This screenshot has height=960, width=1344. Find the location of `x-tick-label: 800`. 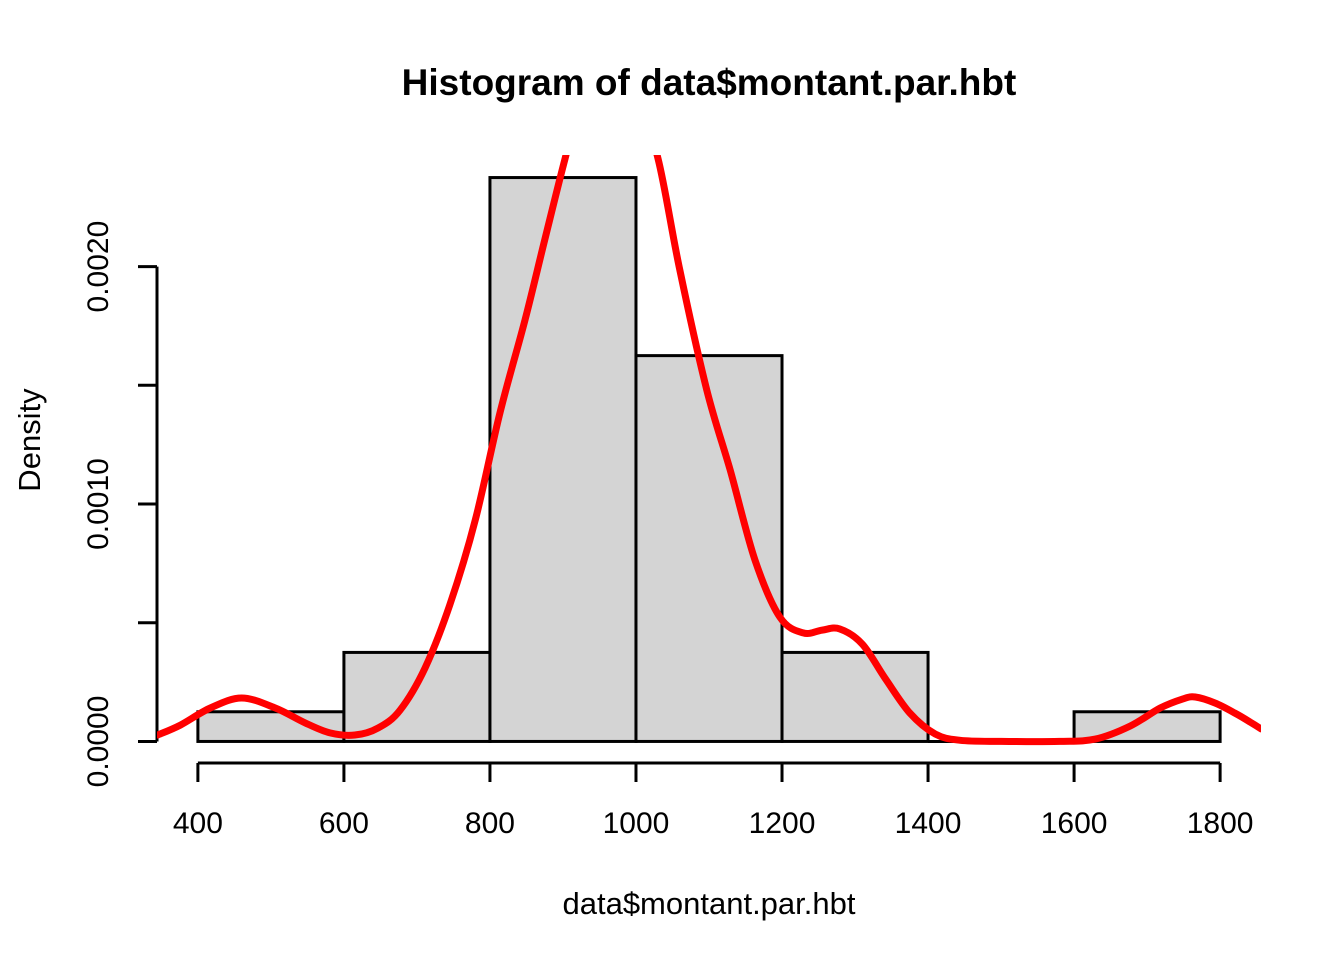

x-tick-label: 800 is located at coordinates (490, 823).